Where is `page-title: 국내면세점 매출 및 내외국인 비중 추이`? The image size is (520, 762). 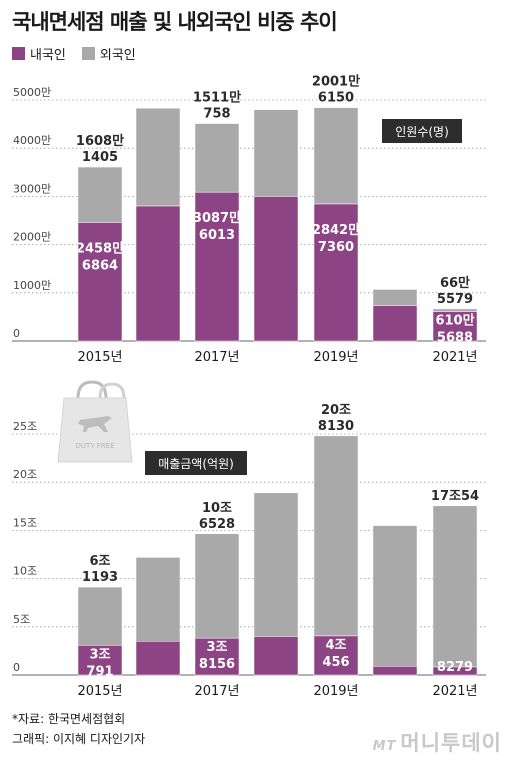
page-title: 국내면세점 매출 및 내외국인 비중 추이 is located at coordinates (175, 22).